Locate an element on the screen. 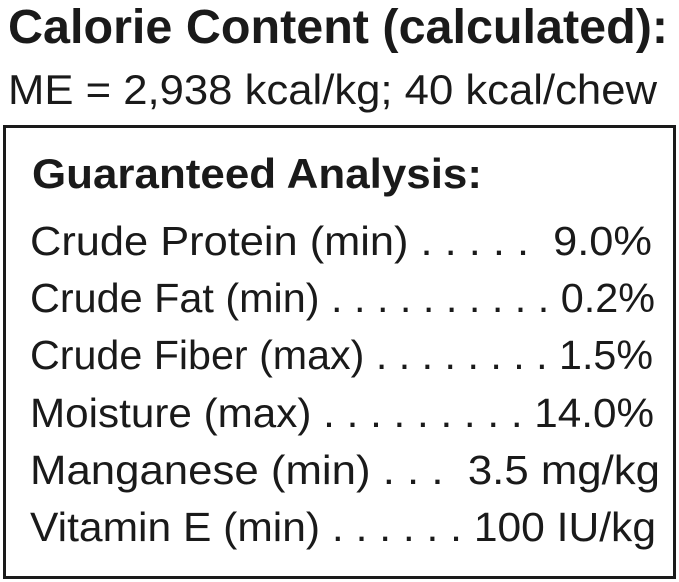  row-value: 1.5% is located at coordinates (606, 355).